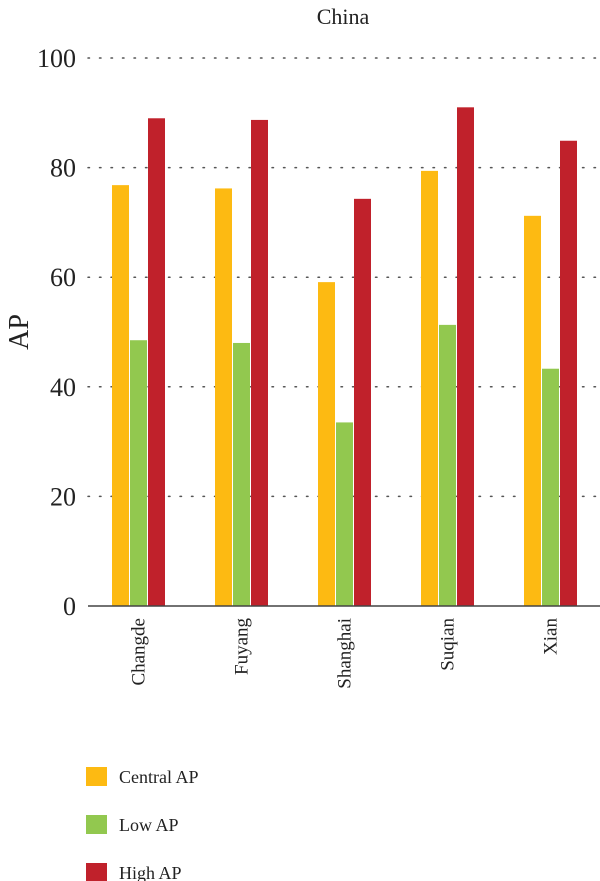  I want to click on x-tick-label: Shanghai, so click(345, 653).